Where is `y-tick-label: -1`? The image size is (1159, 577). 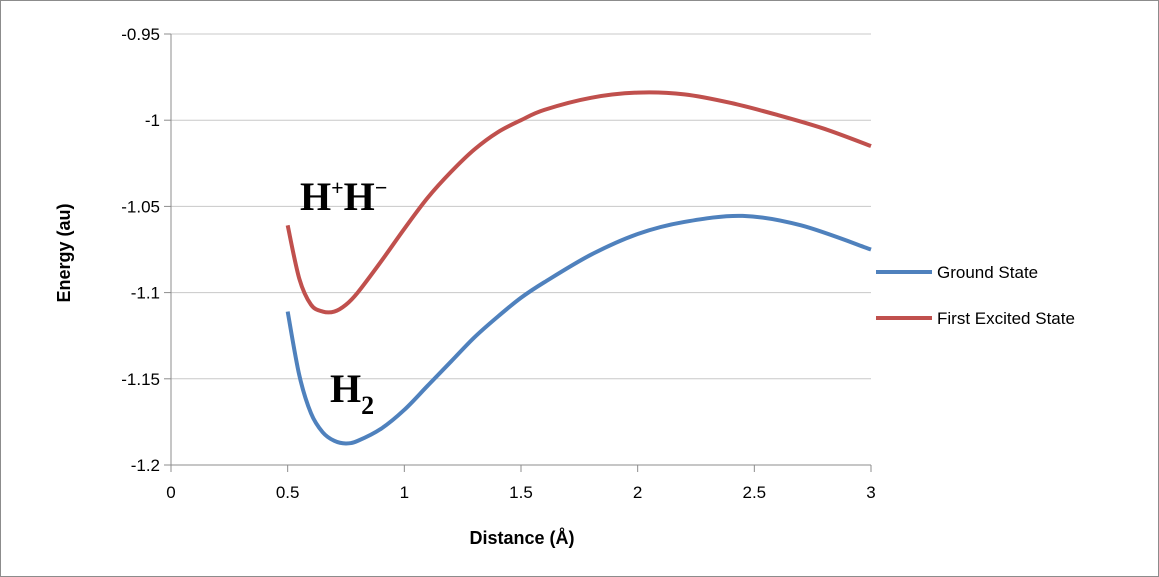 y-tick-label: -1 is located at coordinates (152, 120).